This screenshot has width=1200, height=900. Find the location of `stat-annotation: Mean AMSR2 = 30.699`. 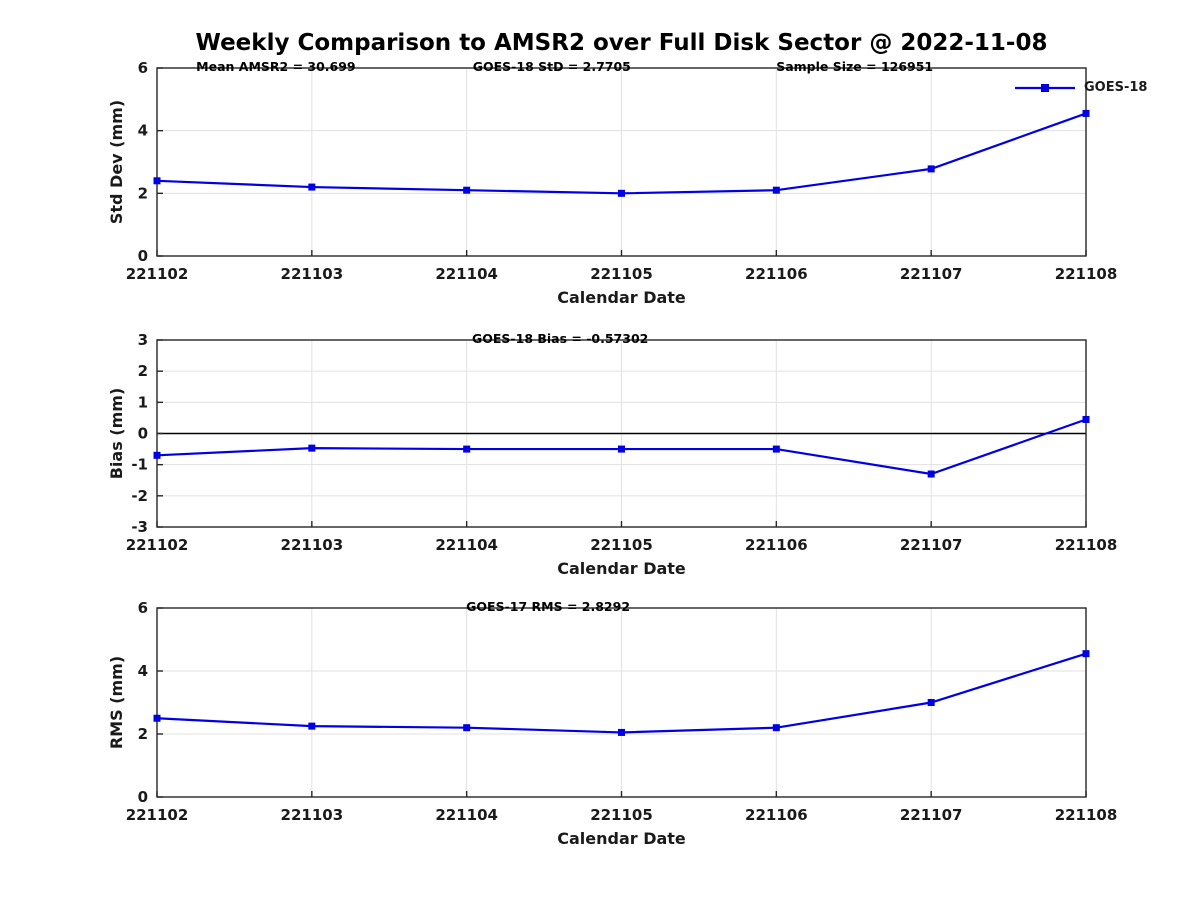

stat-annotation: Mean AMSR2 = 30.699 is located at coordinates (275, 66).